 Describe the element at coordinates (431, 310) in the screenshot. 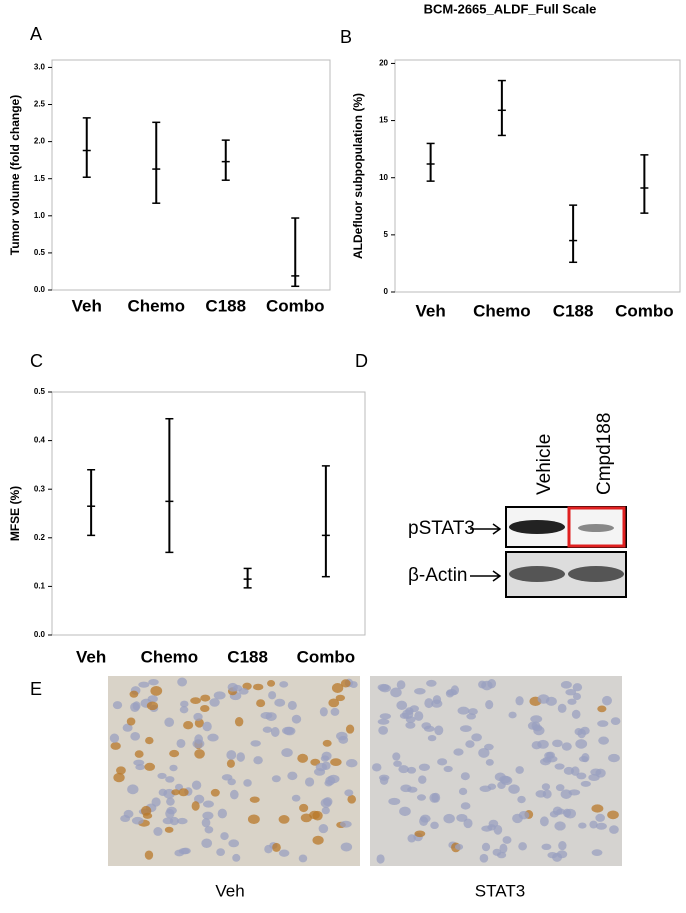

I see `x-tick-label: Veh` at that location.